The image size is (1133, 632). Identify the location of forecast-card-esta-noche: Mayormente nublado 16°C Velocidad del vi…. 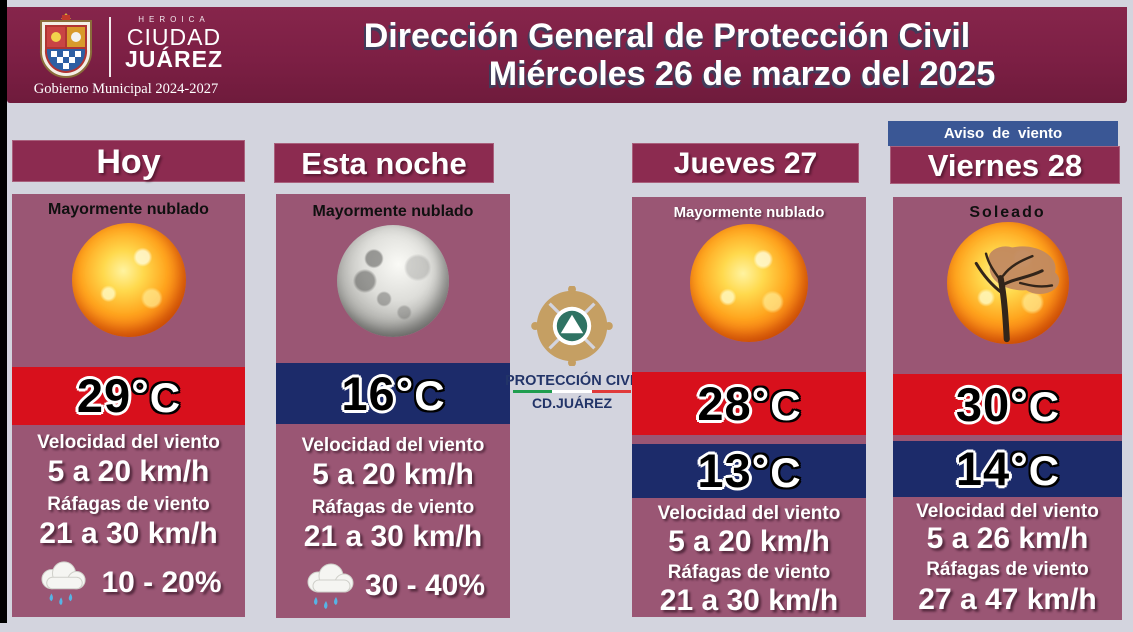
(393, 406).